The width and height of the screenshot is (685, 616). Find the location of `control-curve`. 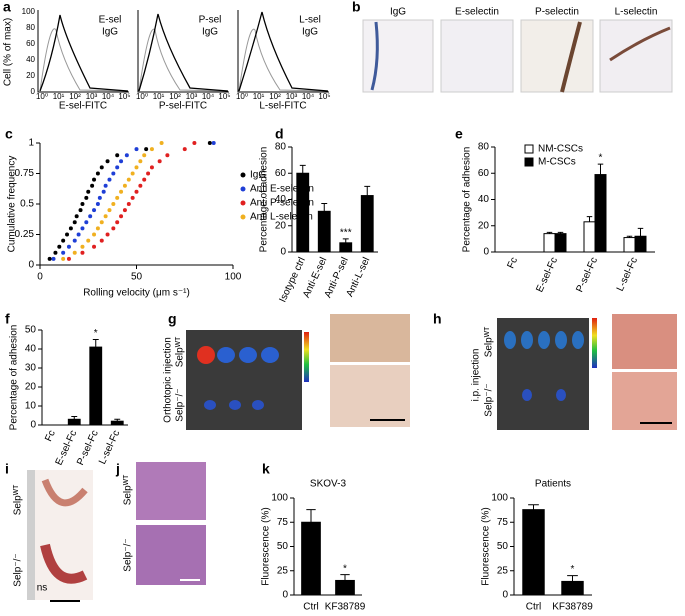

control-curve is located at coordinates (84, 60).